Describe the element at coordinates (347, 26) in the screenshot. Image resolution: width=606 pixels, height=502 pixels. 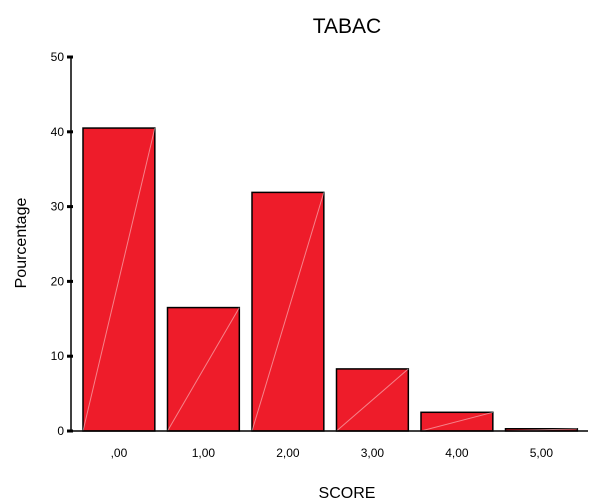
I see `chart-title: TABAC` at that location.